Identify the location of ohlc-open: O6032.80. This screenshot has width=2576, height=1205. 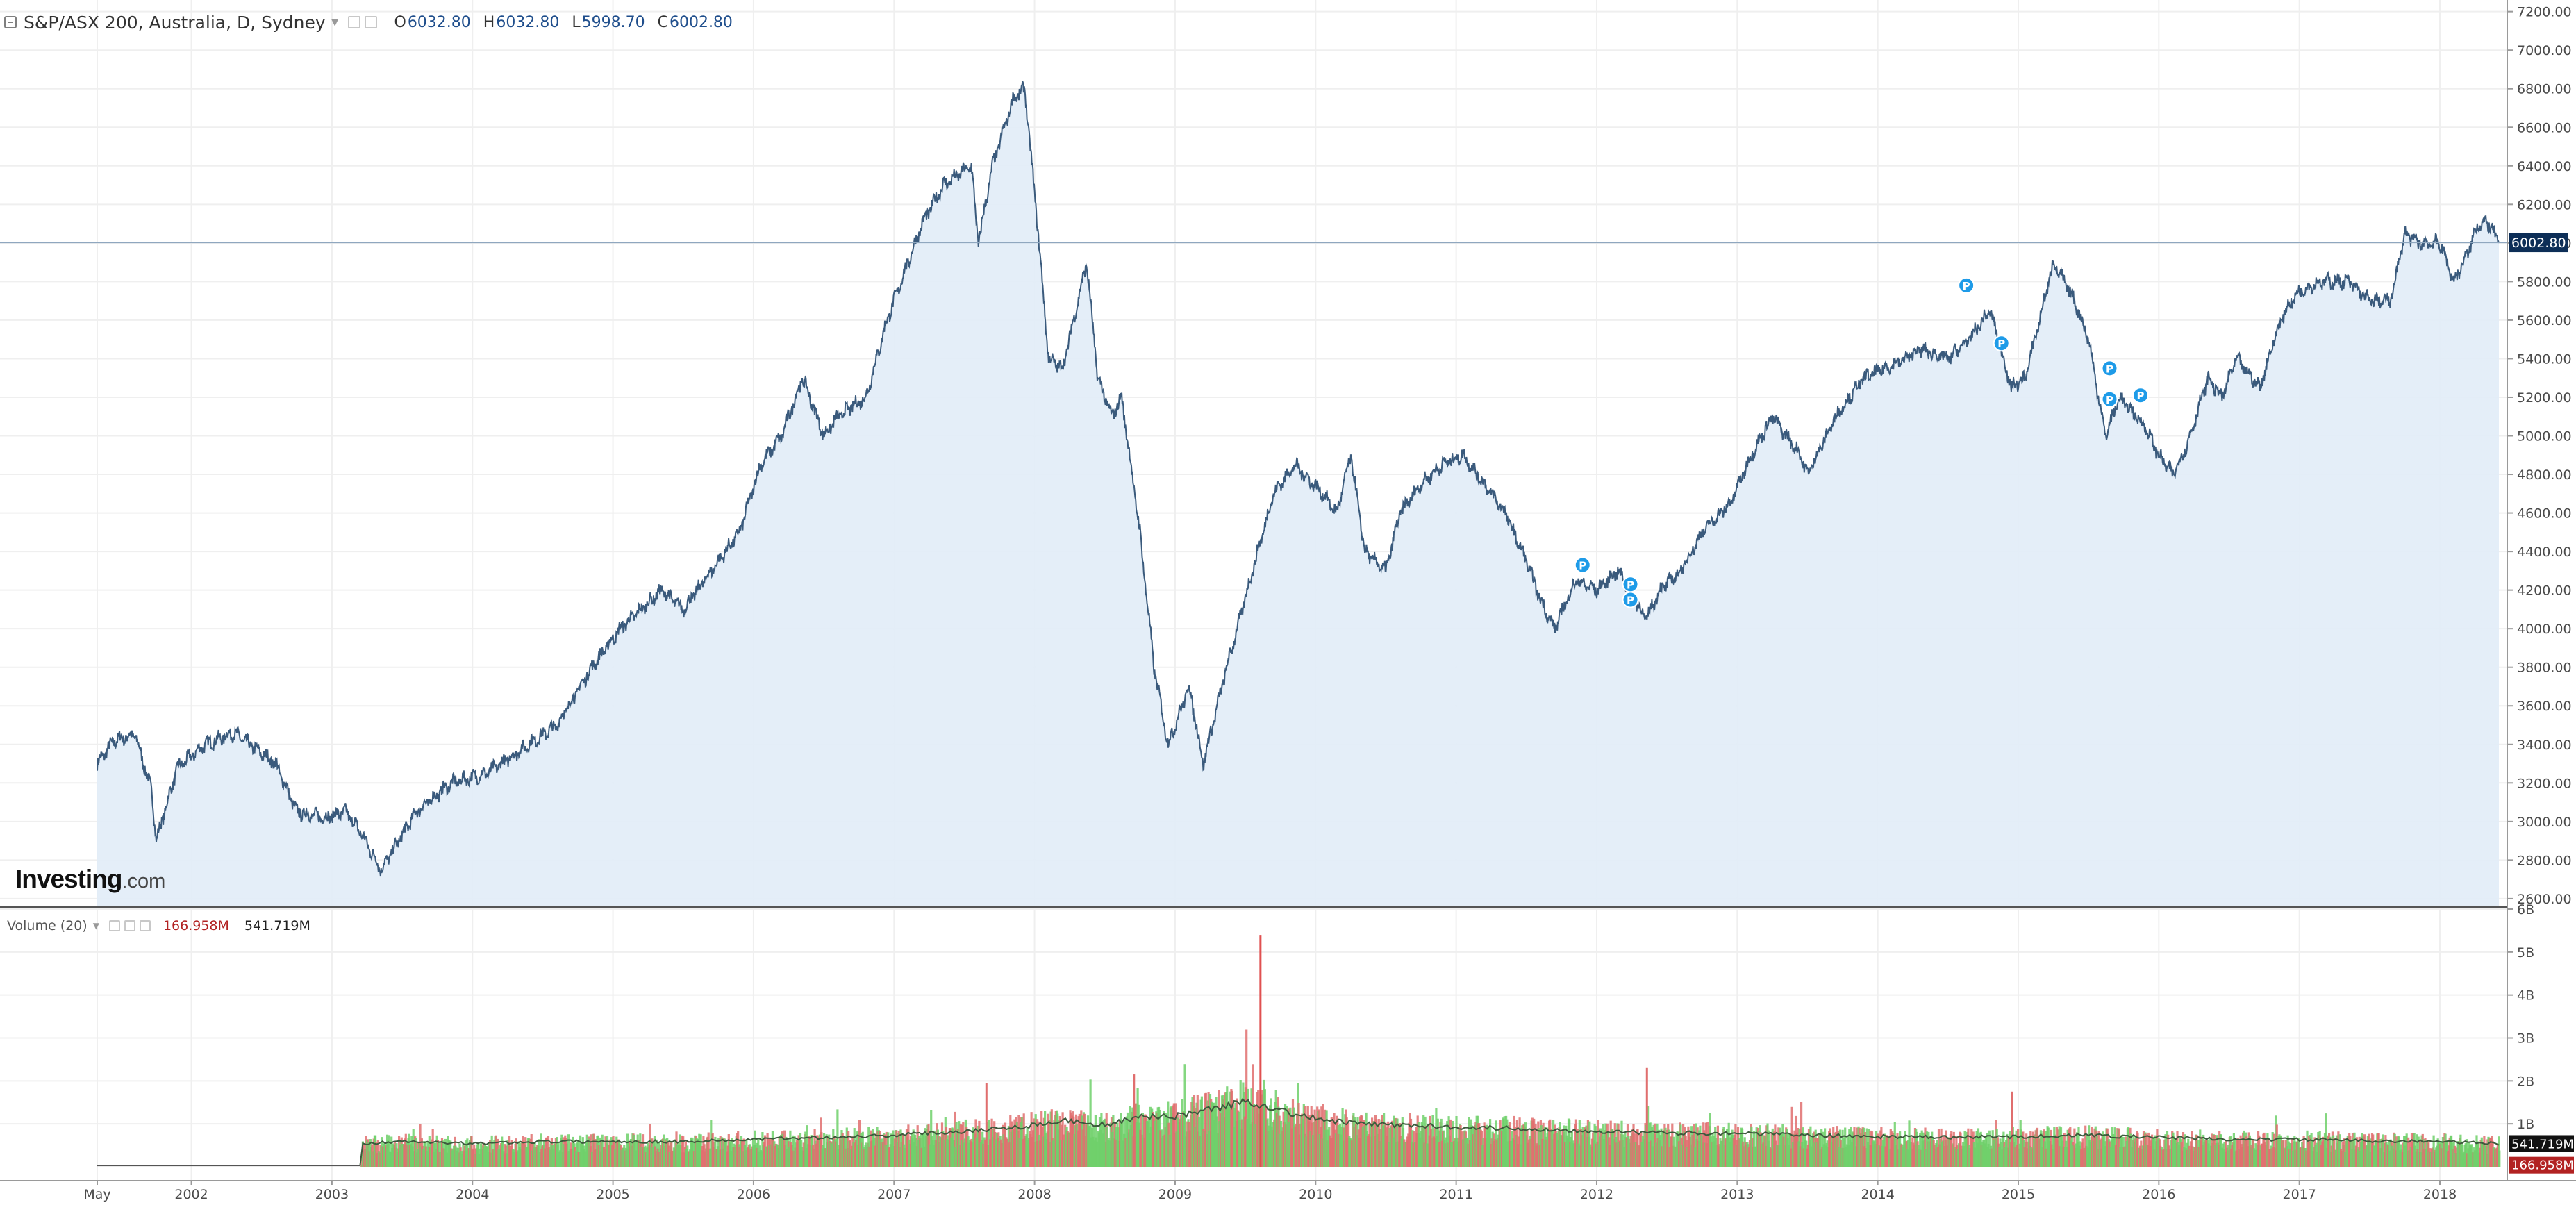
(432, 22).